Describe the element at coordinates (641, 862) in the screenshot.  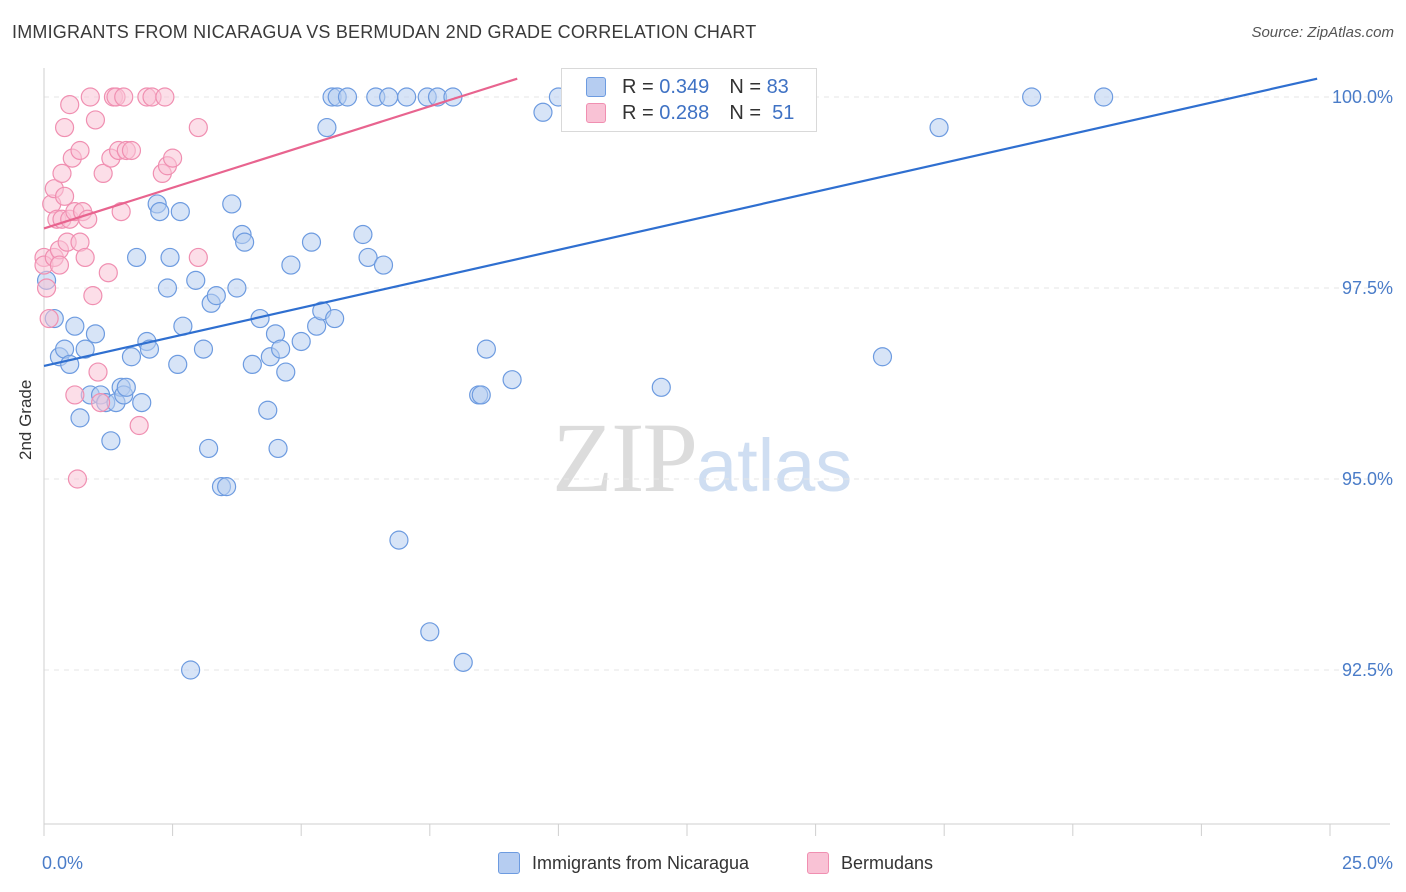
I see `bottom-legend-label: Immigrants from Nicaragua` at that location.